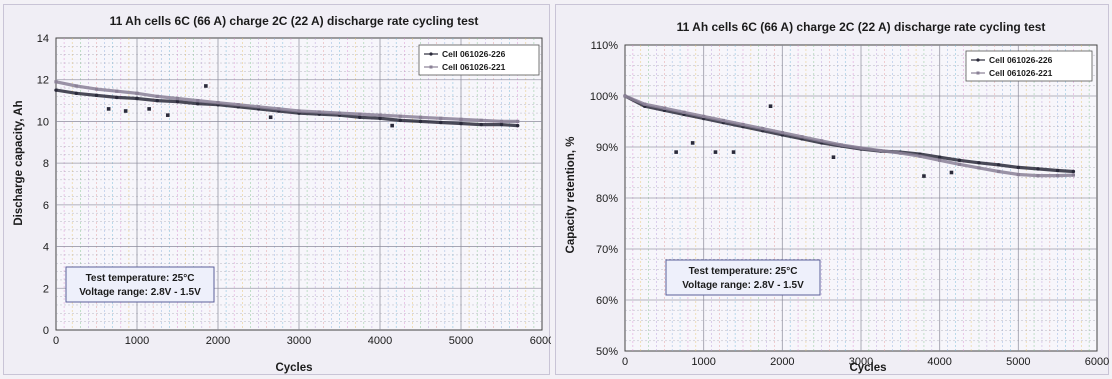 The height and width of the screenshot is (379, 1112). I want to click on x-tick-label: 6000, so click(1097, 362).